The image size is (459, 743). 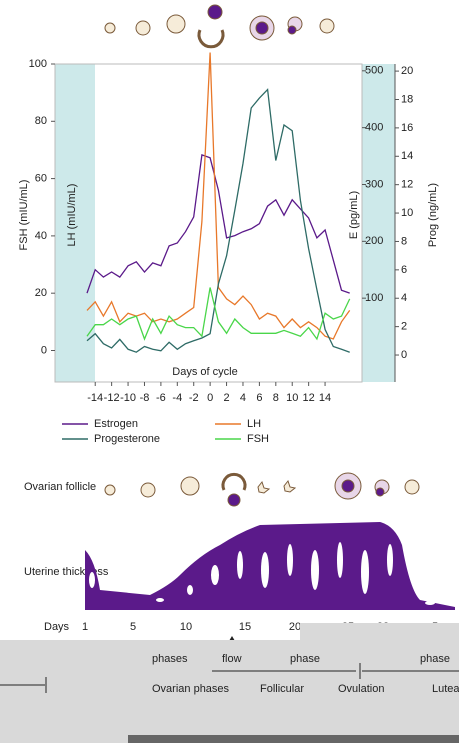 I want to click on x-tick-label: 14, so click(x=325, y=398).